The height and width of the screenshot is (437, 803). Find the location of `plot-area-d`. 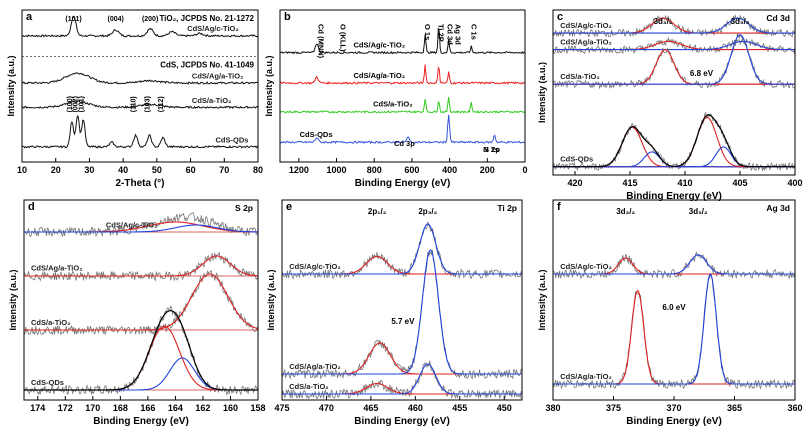

plot-area-d is located at coordinates (141, 303).